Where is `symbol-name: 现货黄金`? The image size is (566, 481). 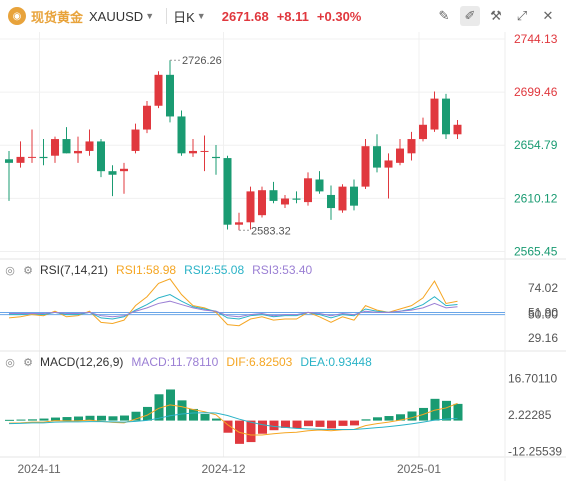 symbol-name: 现货黄金 is located at coordinates (57, 17).